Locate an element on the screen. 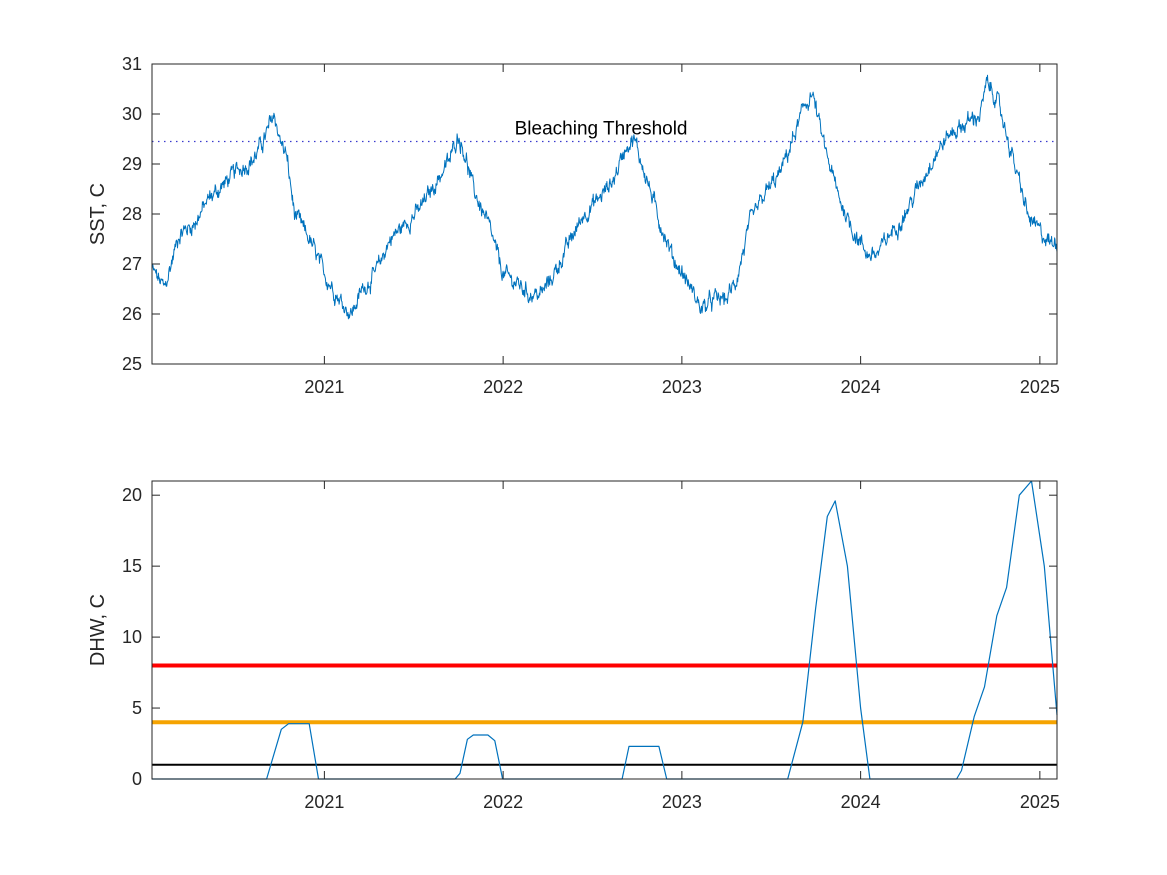 The width and height of the screenshot is (1167, 875). y-tick-label: 15 is located at coordinates (132, 566).